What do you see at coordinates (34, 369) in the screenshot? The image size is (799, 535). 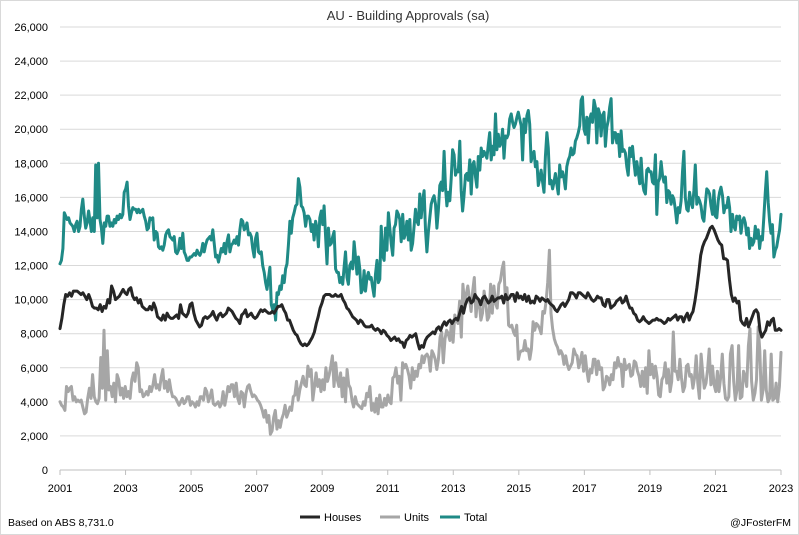 I see `y-tick-label: 6,000` at bounding box center [34, 369].